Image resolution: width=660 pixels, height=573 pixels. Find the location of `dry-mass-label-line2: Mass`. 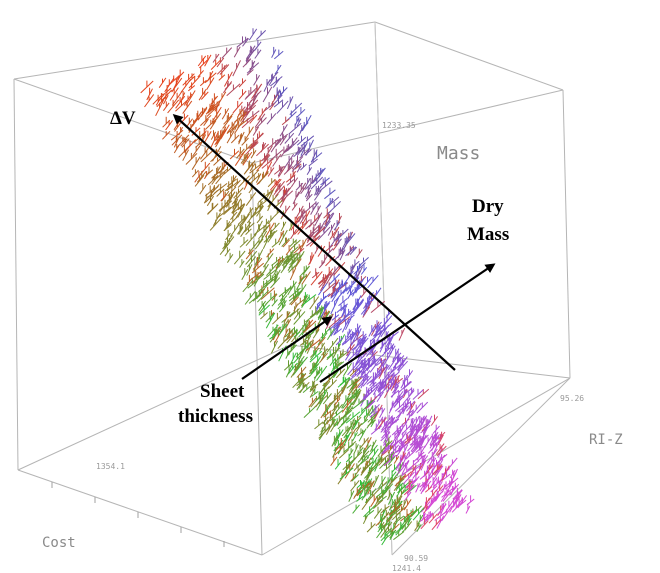

dry-mass-label-line2: Mass is located at coordinates (488, 234).